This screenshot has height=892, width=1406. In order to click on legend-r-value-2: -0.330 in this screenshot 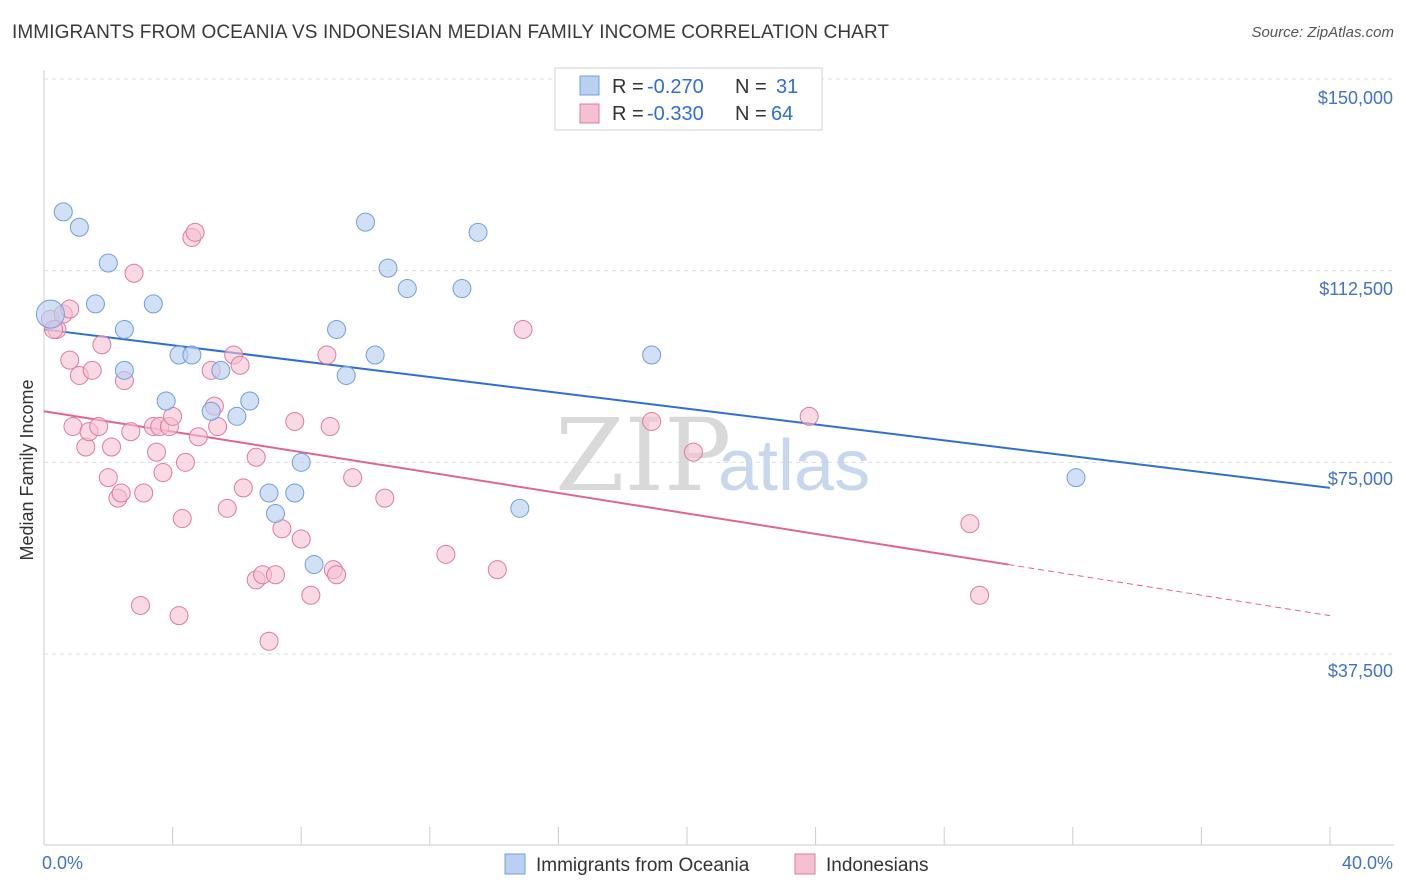, I will do `click(675, 114)`.